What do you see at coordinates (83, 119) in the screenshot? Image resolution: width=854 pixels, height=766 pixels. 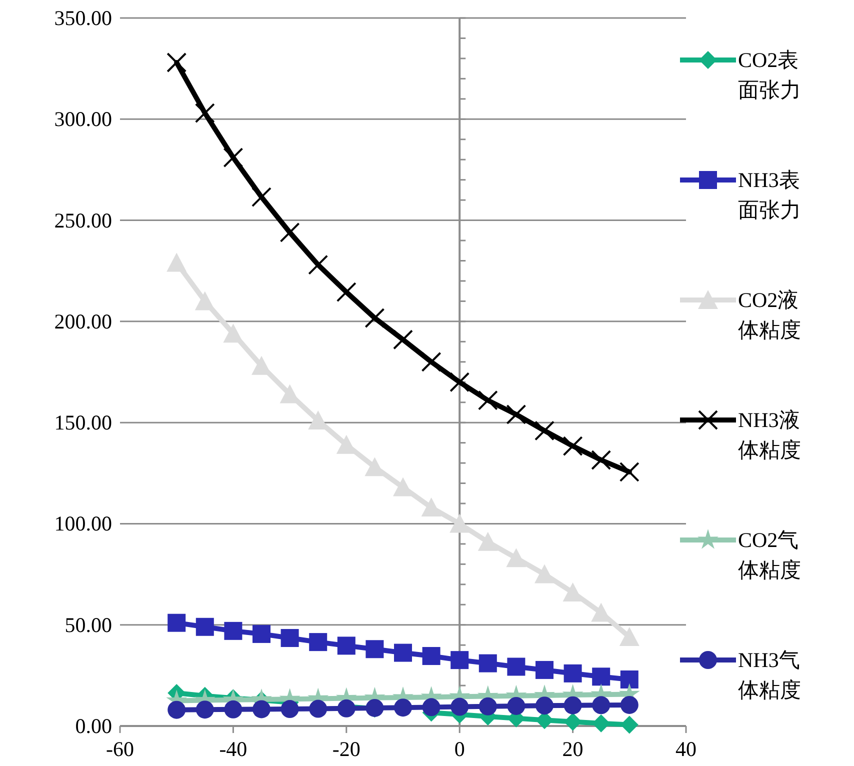 I see `y-tick-label: 300.00` at bounding box center [83, 119].